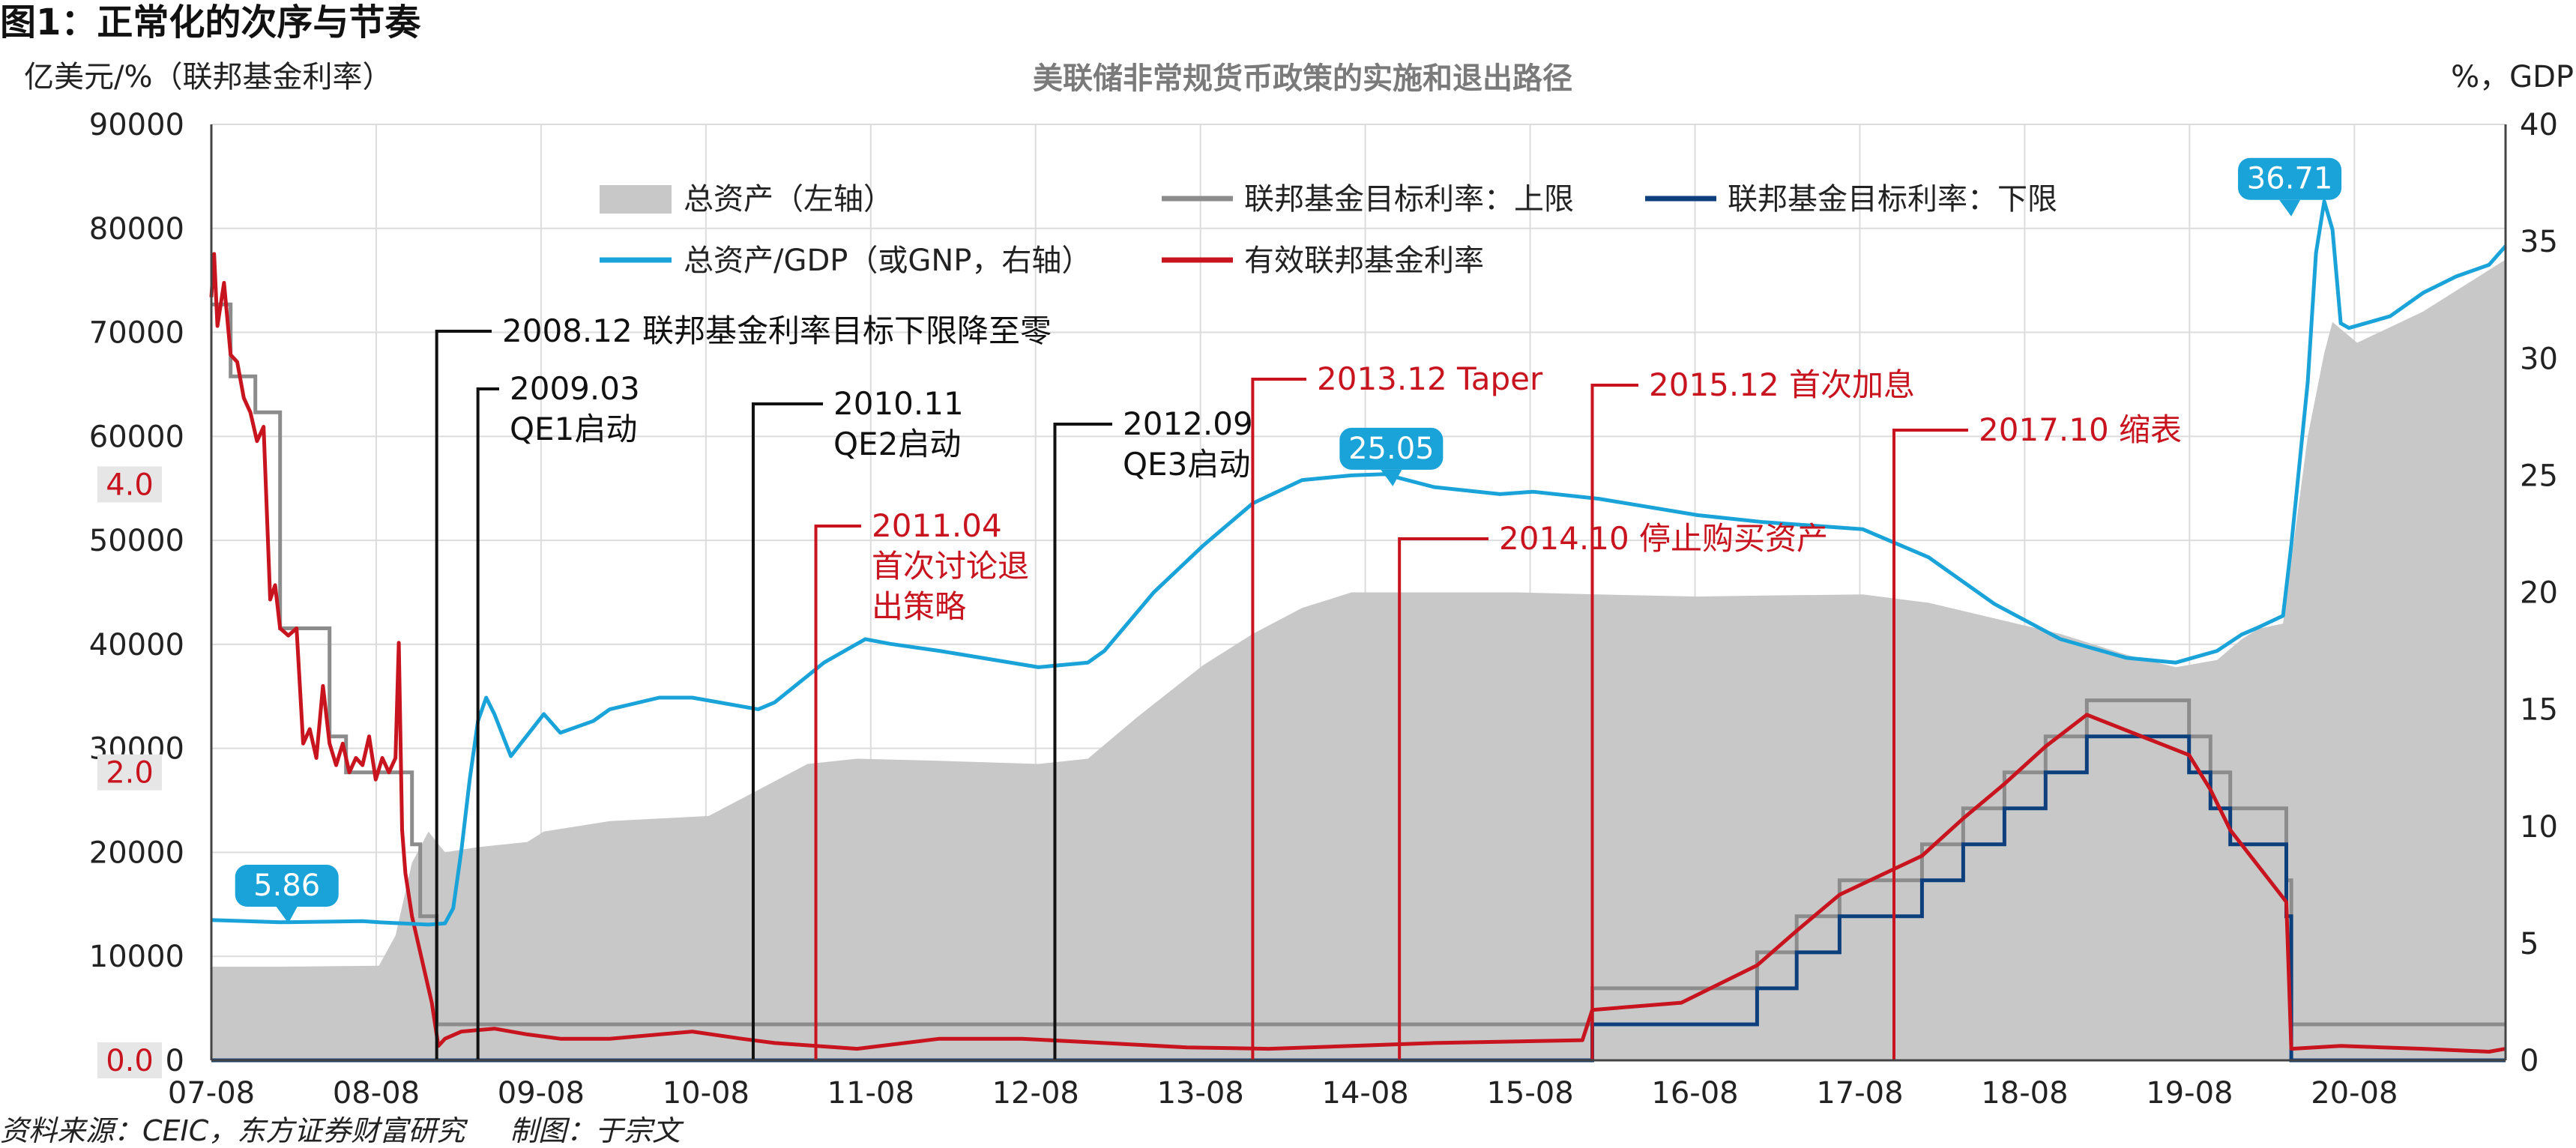 This screenshot has height=1148, width=2576. Describe the element at coordinates (234, 1130) in the screenshot. I see `source-note: 资料来源：CEIC，东方证券财富研究` at that location.